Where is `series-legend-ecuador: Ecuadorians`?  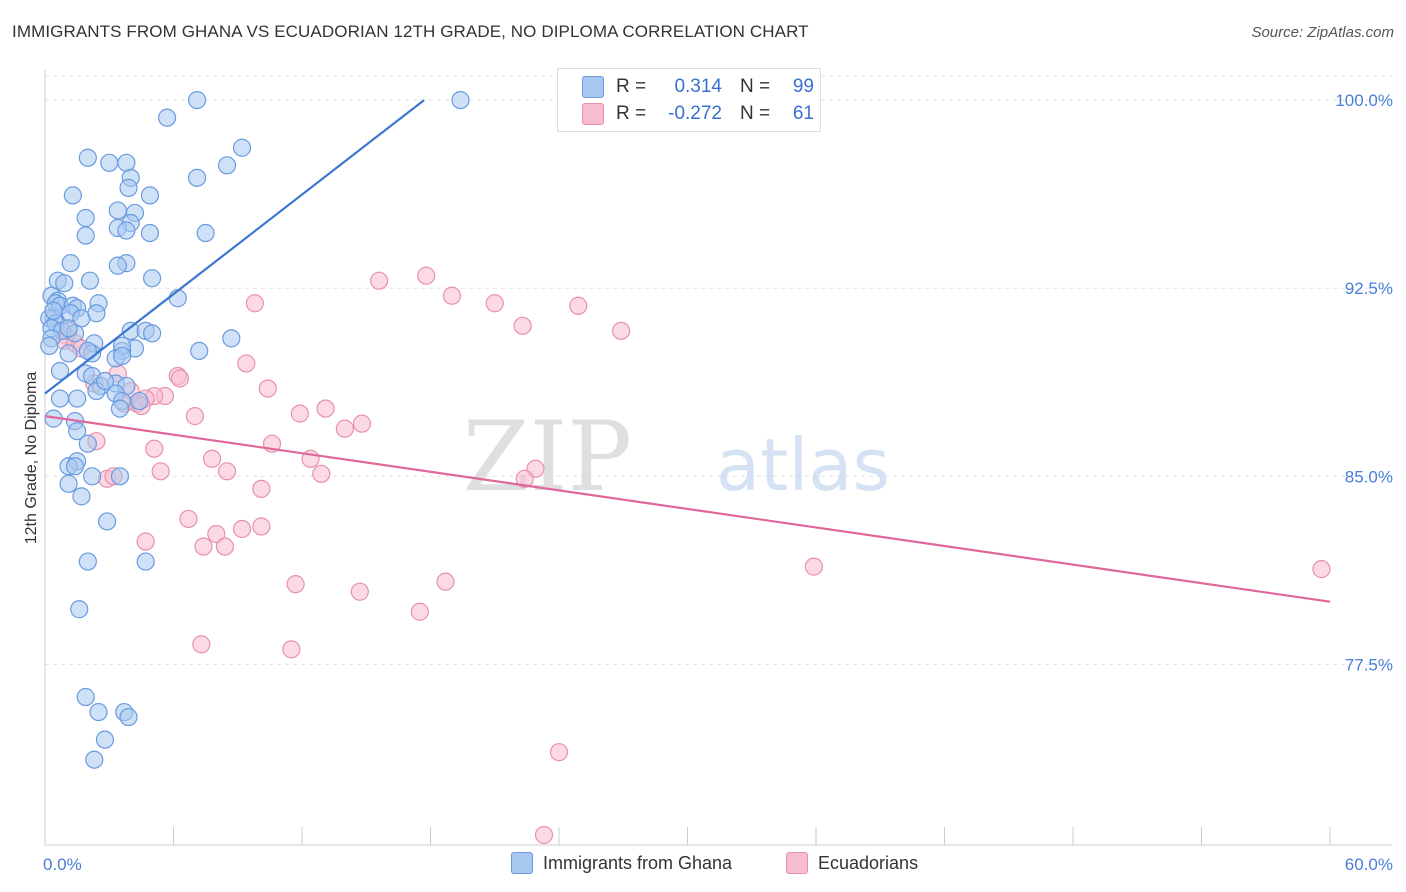 series-legend-ecuador: Ecuadorians is located at coordinates (852, 863).